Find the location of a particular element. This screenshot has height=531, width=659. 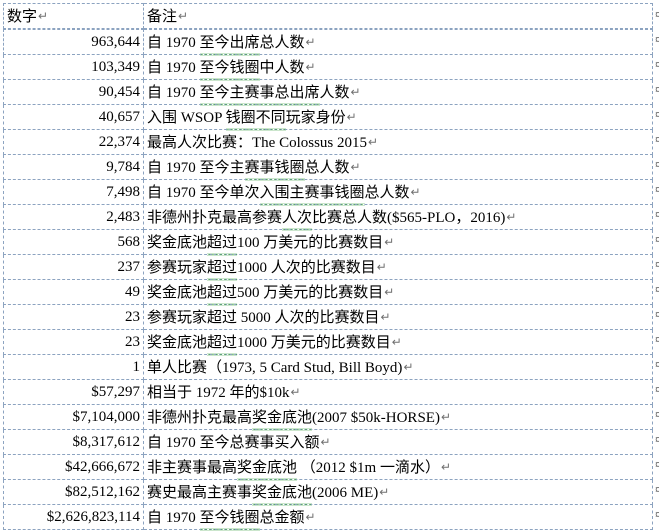

cell-note: 非主赛事最高奖金底池 （2012 $1m 一滴水）↵ is located at coordinates (398, 468).